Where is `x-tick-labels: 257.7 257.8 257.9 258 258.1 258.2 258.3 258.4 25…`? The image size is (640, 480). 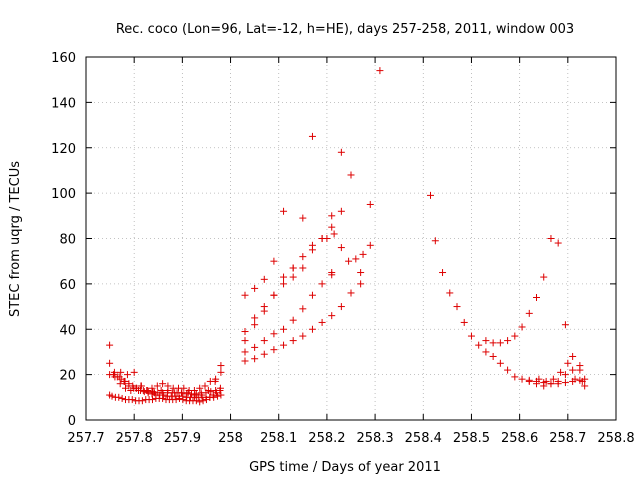
x-tick-labels: 257.7 257.8 257.9 258 258.1 258.2 258.3 258.4 25… is located at coordinates (350, 438).